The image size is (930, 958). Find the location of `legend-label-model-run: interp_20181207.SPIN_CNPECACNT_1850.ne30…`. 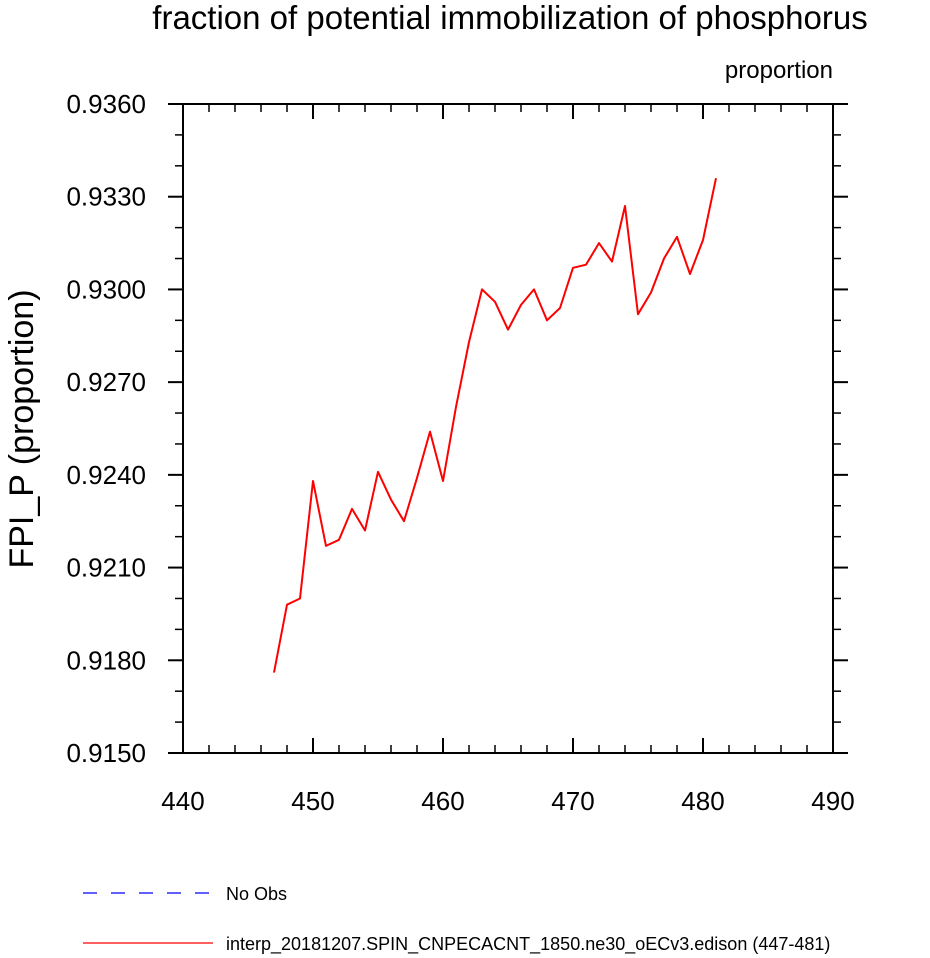

legend-label-model-run: interp_20181207.SPIN_CNPECACNT_1850.ne30… is located at coordinates (528, 944).